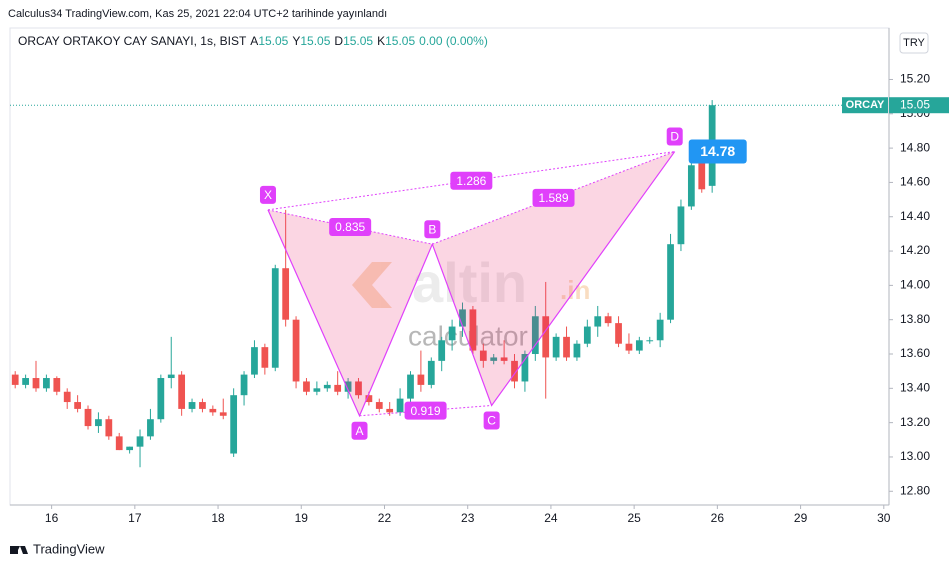  What do you see at coordinates (915, 490) in the screenshot?
I see `y-tick-label: 12.80` at bounding box center [915, 490].